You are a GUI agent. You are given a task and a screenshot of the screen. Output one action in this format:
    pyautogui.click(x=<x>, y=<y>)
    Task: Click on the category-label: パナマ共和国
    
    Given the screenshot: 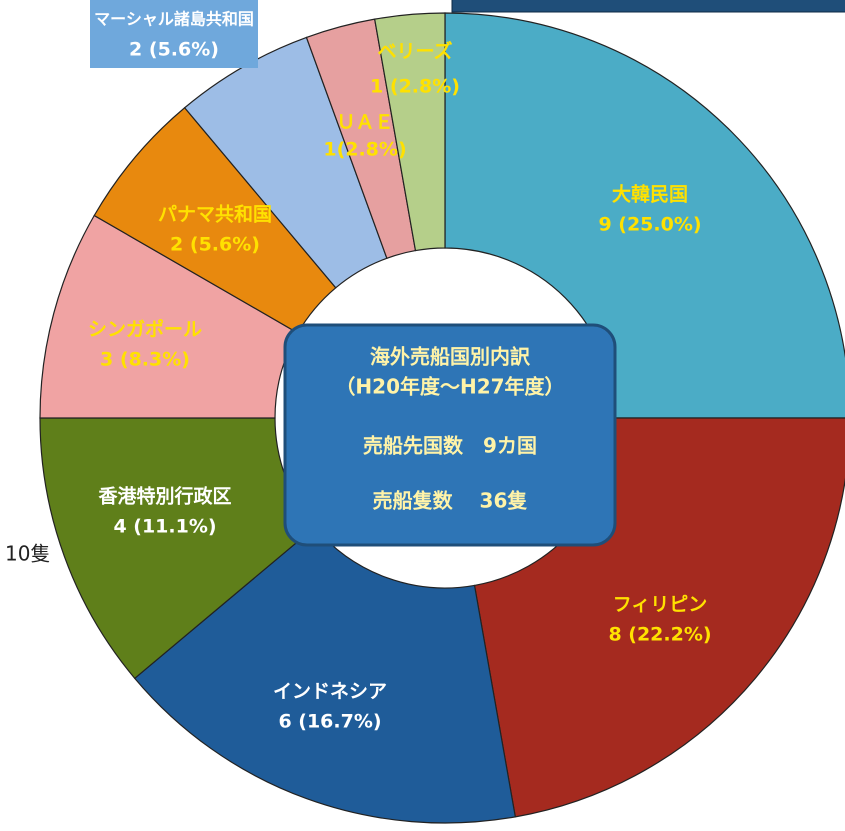 What is the action you would take?
    pyautogui.click(x=215, y=214)
    